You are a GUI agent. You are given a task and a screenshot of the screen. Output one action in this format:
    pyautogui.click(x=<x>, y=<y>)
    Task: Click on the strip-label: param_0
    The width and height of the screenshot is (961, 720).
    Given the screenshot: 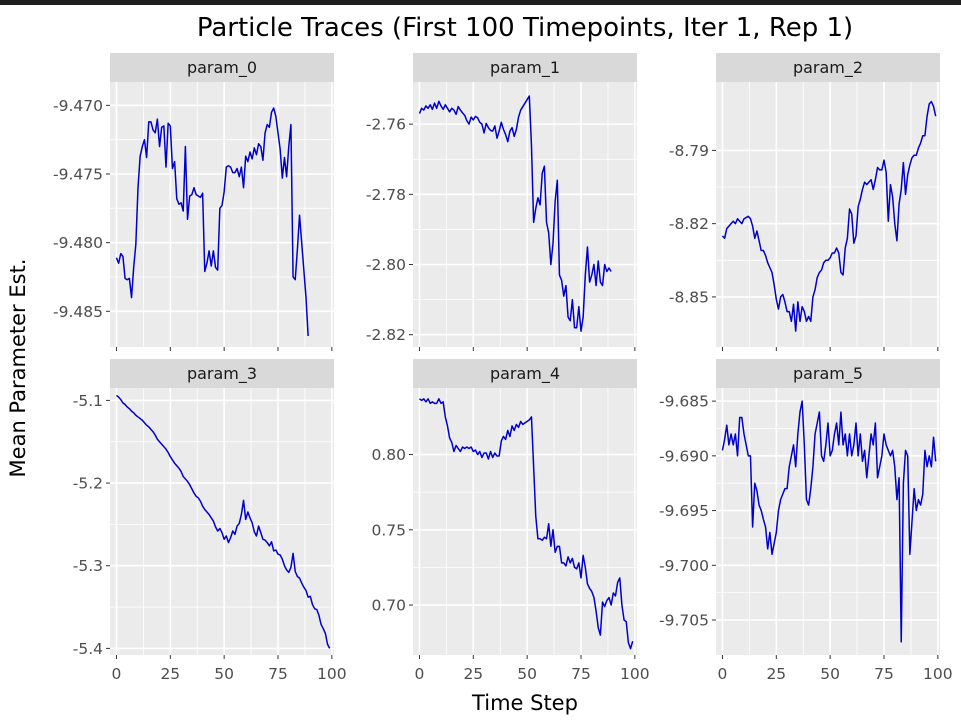 What is the action you would take?
    pyautogui.click(x=222, y=68)
    